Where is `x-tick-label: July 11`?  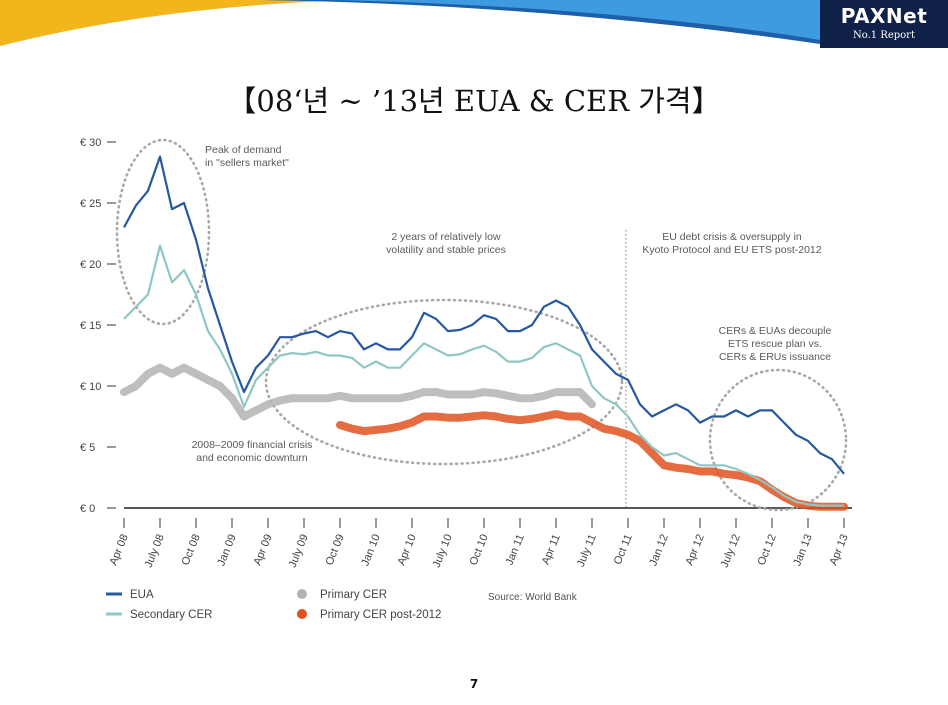 x-tick-label: July 11 is located at coordinates (587, 551).